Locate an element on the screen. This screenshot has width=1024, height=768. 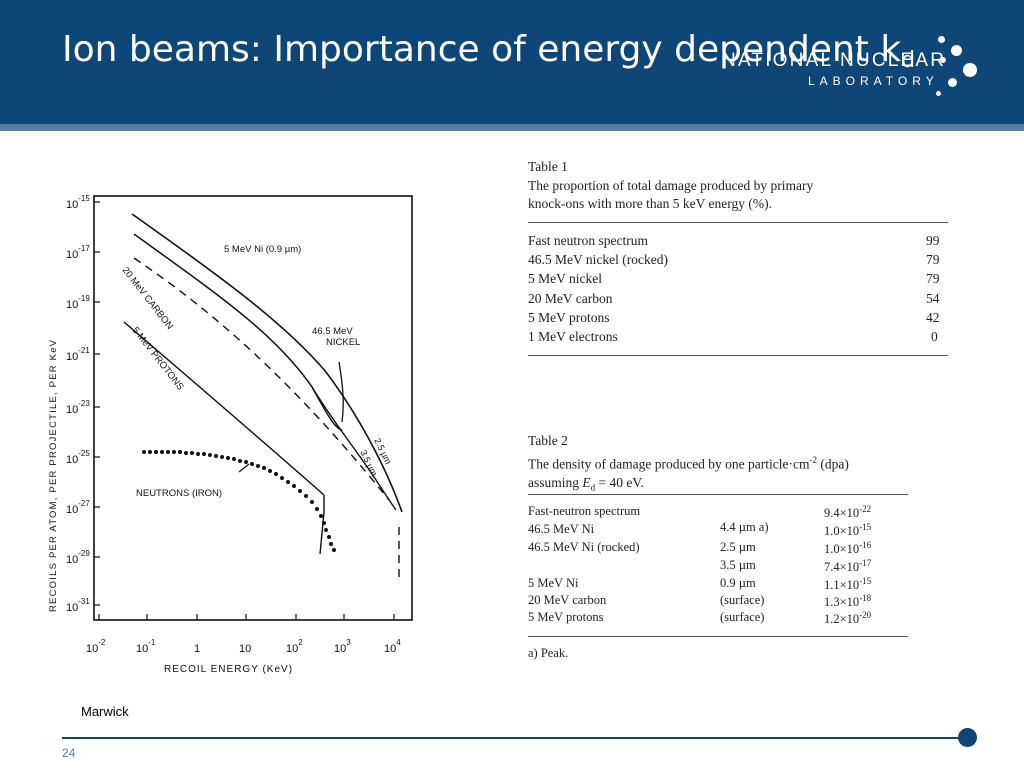
label-46mev-line2: NICKEL is located at coordinates (343, 342).